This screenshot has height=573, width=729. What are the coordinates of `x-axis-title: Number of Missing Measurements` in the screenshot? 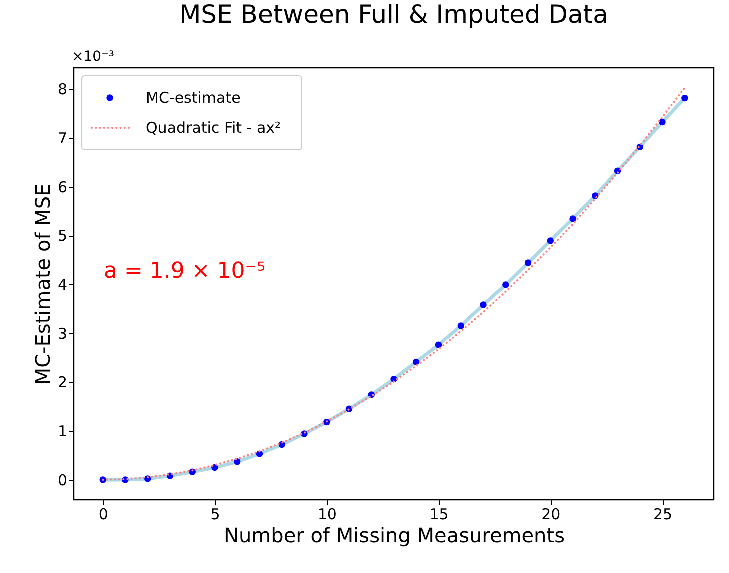 It's located at (394, 536).